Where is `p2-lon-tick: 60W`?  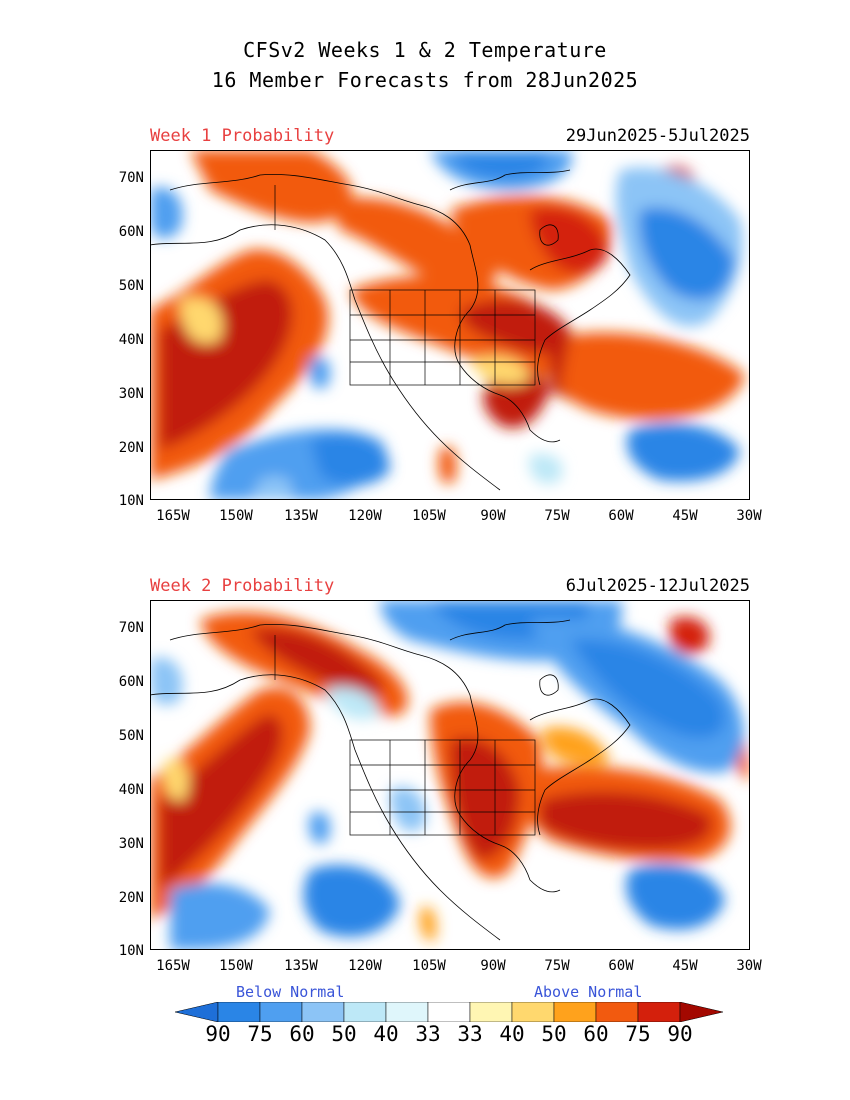 p2-lon-tick: 60W is located at coordinates (621, 966).